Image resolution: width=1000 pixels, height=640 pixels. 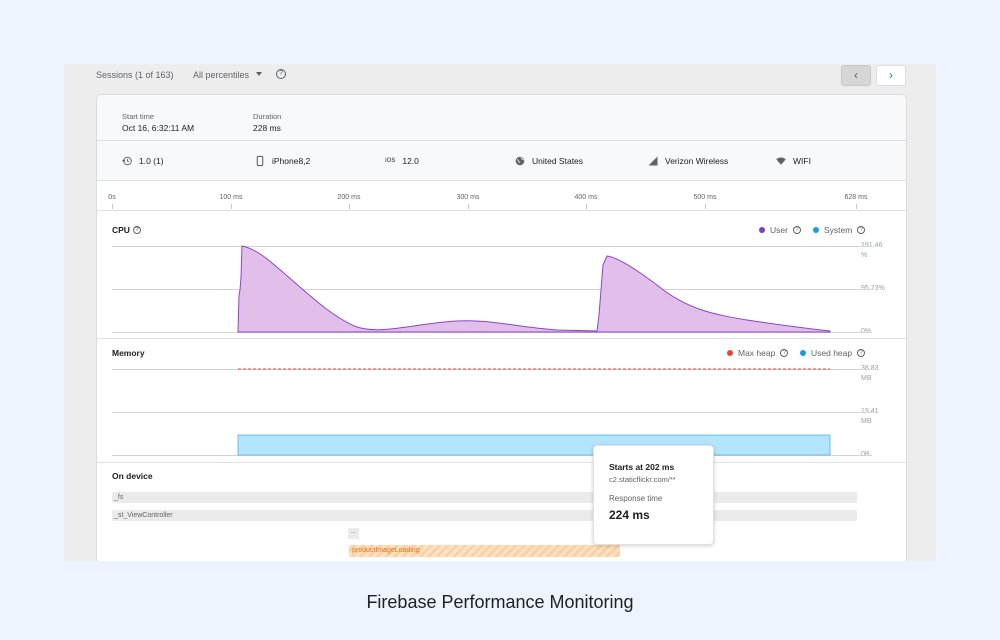 What do you see at coordinates (636, 498) in the screenshot?
I see `tooltip-response-label: Response time` at bounding box center [636, 498].